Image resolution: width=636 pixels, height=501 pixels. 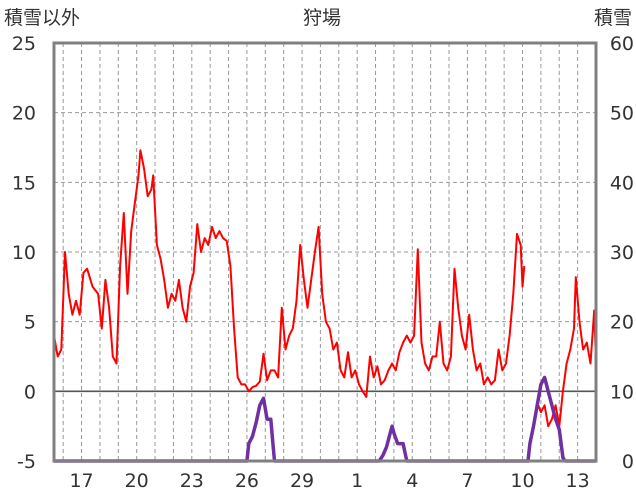 What do you see at coordinates (325, 419) in the screenshot?
I see `snow-depth-line` at bounding box center [325, 419].